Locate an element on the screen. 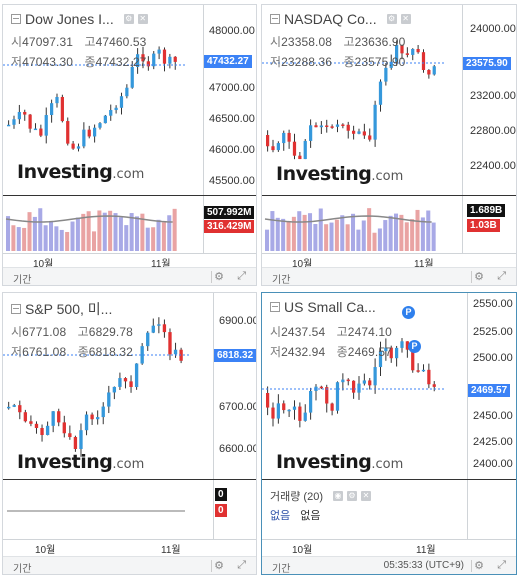  y-tick: 46500.00 is located at coordinates (232, 119).